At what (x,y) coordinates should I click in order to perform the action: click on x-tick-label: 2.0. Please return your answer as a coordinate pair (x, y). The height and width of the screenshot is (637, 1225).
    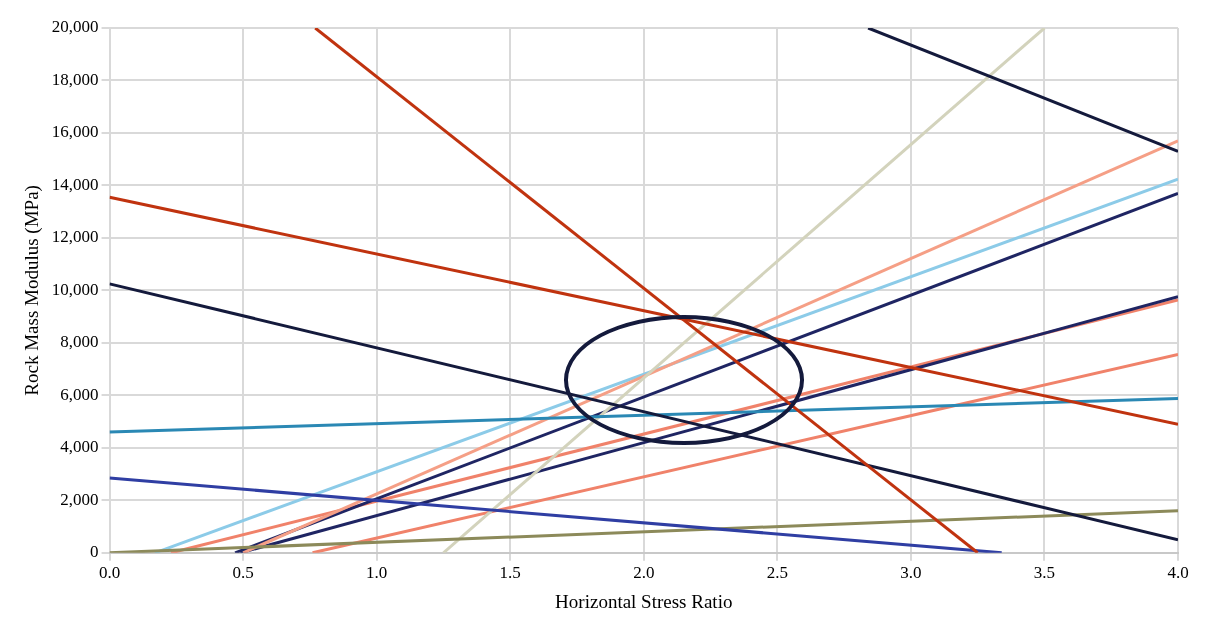
    Looking at the image, I should click on (644, 573).